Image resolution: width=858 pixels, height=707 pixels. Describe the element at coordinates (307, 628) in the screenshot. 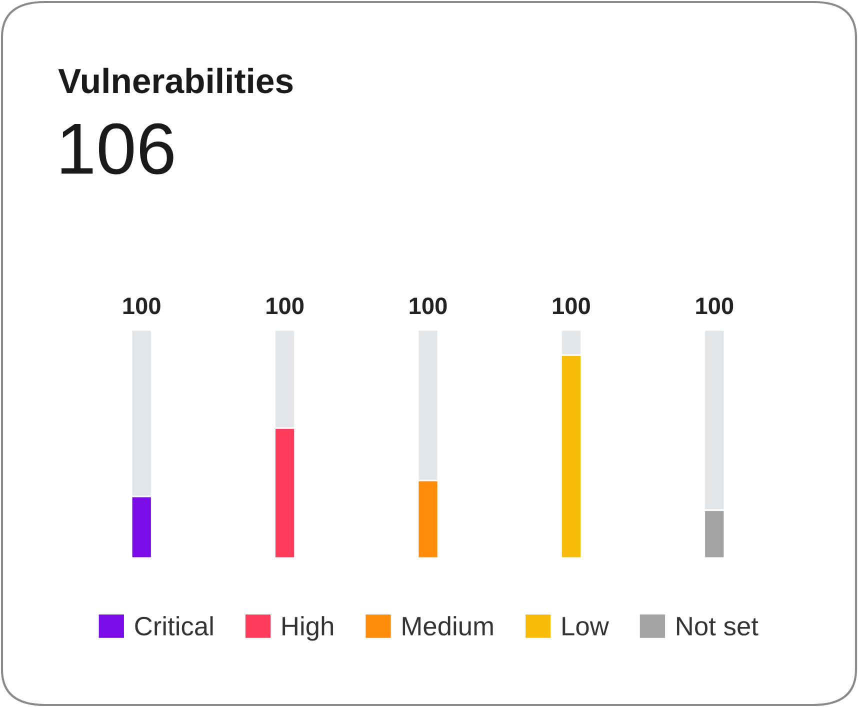

I see `x-tick-label: High` at that location.